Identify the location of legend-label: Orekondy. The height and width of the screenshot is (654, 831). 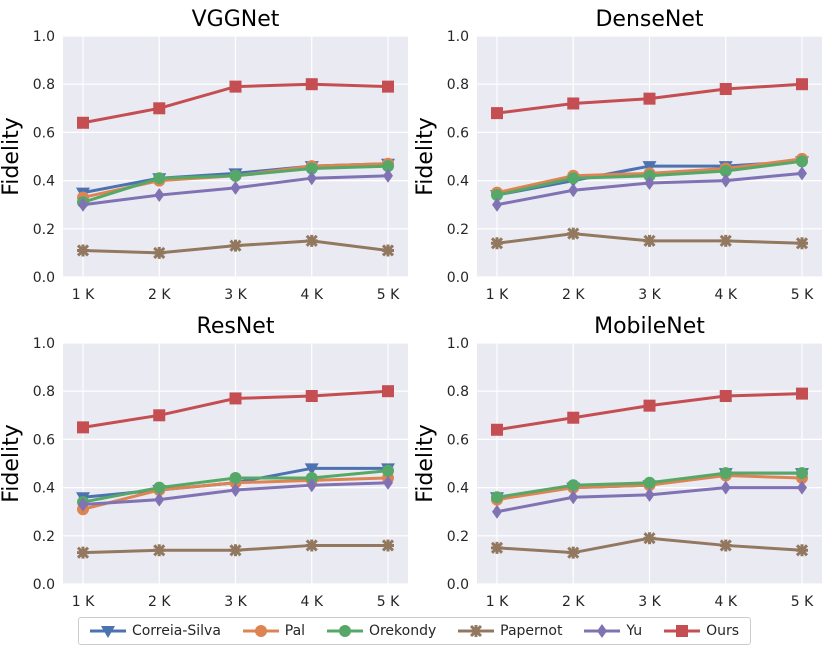
(402, 631).